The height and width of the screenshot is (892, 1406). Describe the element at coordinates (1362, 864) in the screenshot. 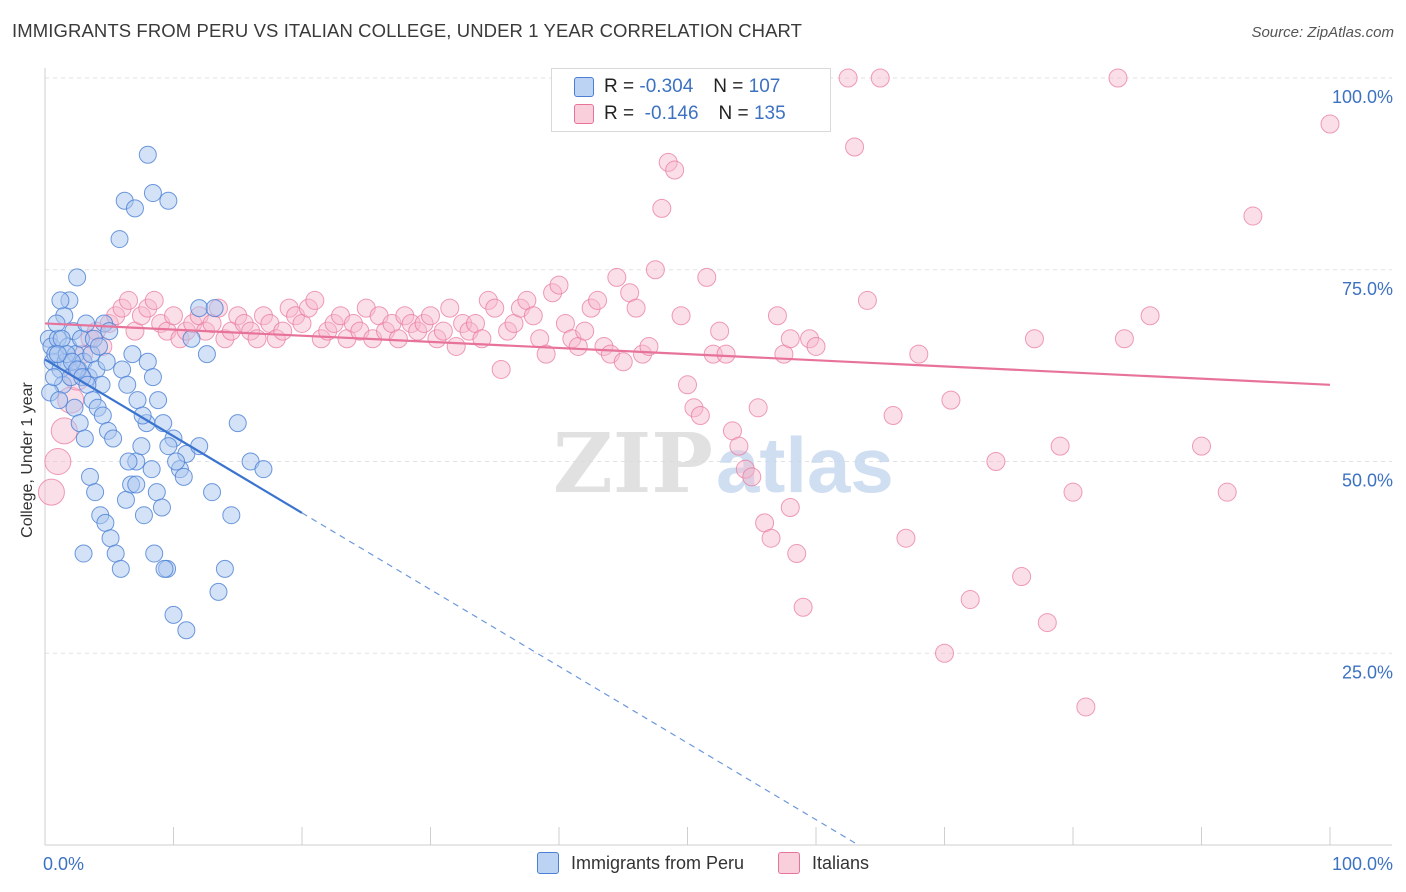

I see `x-tick-label: 100.0%` at that location.